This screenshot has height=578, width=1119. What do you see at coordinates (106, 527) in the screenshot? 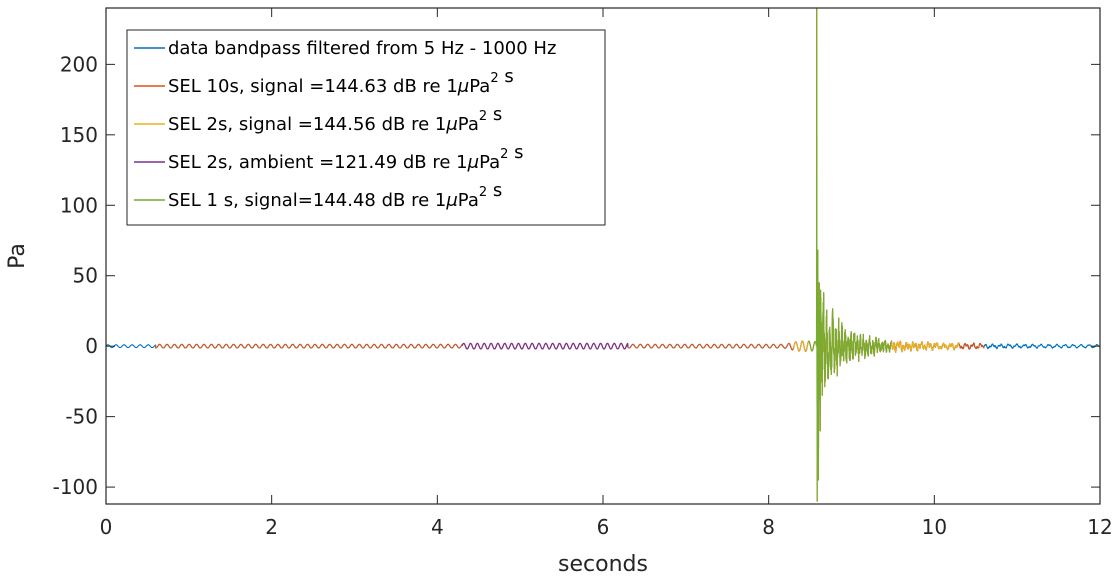
I see `x-tick-label: 0` at bounding box center [106, 527].